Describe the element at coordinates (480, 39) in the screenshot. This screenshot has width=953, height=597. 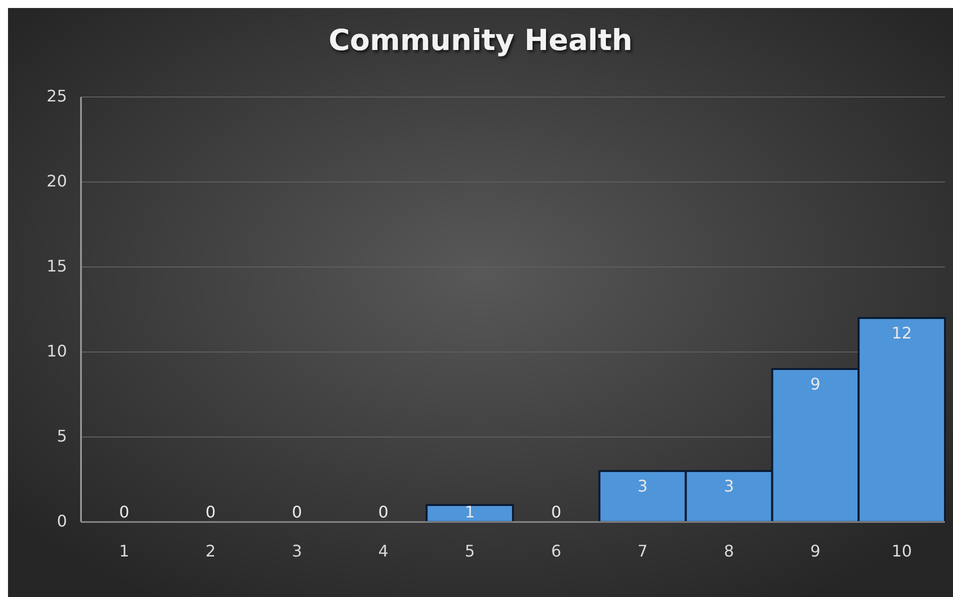
I see `chart-title: Community Health` at that location.